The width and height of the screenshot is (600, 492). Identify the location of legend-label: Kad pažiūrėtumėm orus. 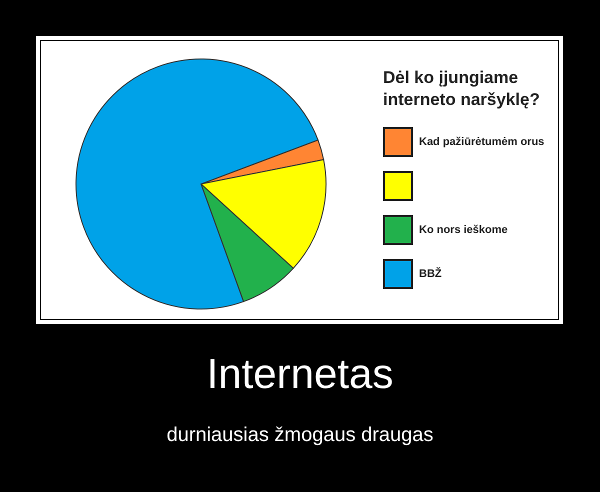
(481, 142).